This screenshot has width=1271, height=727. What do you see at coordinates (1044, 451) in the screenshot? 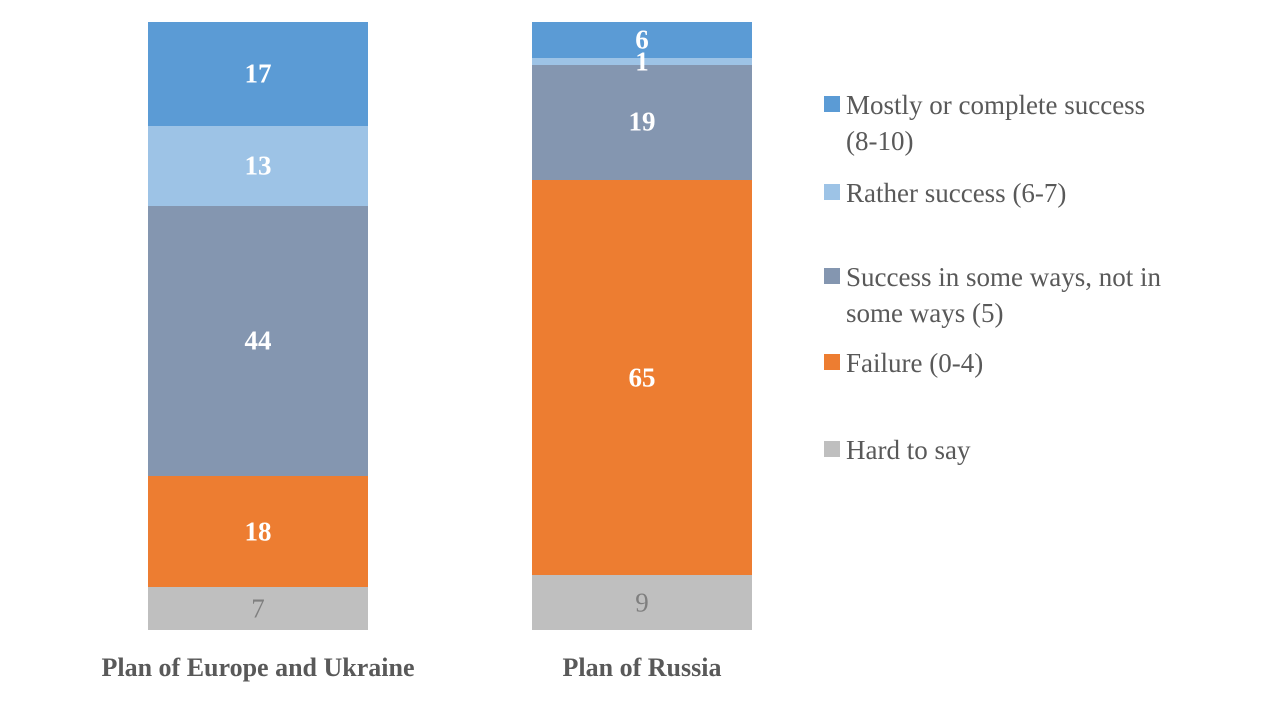
I see `legend-item: Hard to say` at bounding box center [1044, 451].